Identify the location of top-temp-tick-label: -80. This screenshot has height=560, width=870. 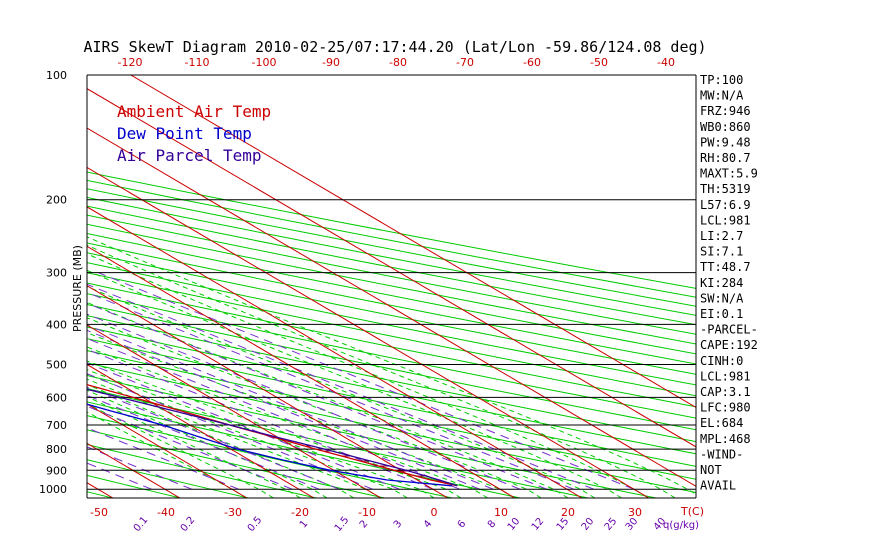
(398, 62).